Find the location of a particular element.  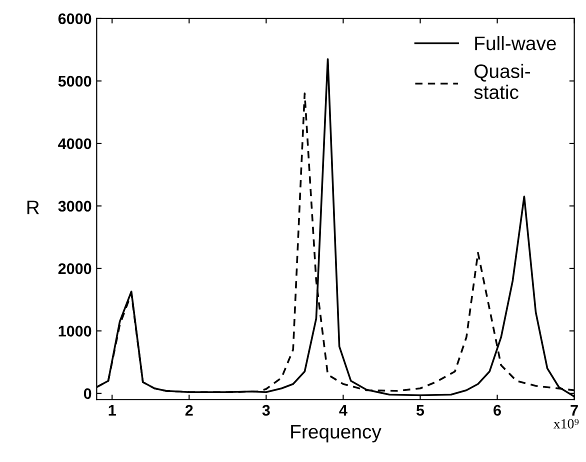

x-tick-label: 2 is located at coordinates (189, 410).